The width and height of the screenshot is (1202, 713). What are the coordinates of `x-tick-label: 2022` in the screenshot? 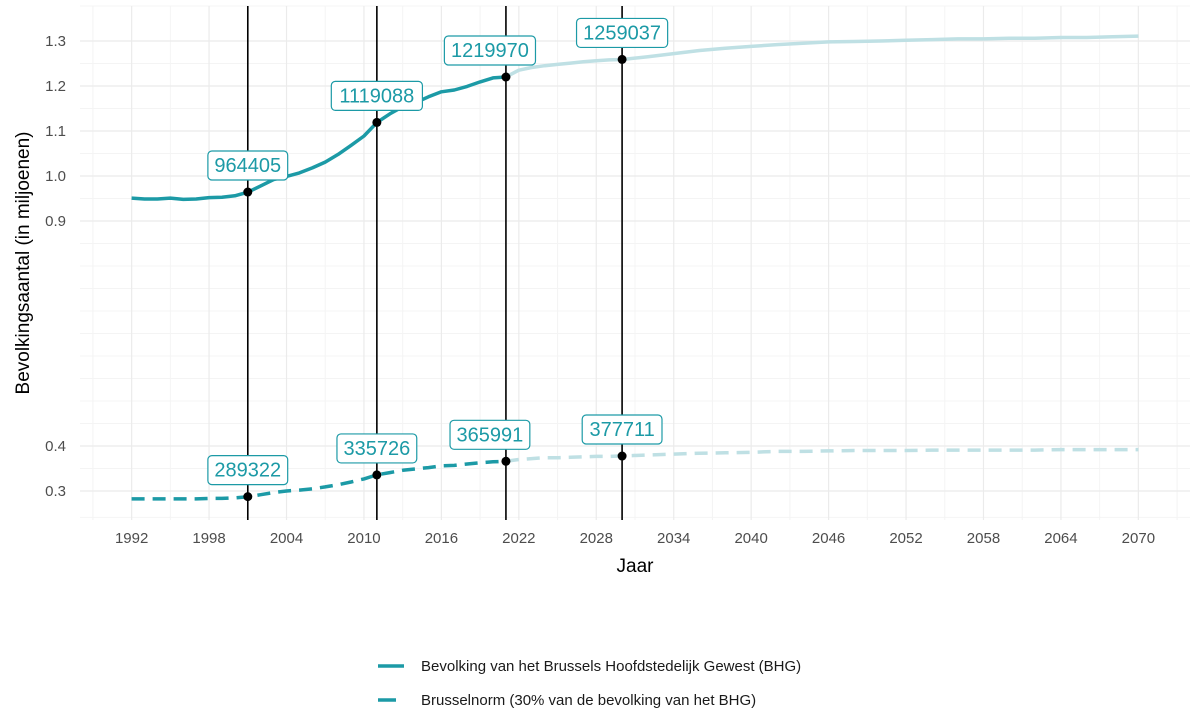 It's located at (518, 538).